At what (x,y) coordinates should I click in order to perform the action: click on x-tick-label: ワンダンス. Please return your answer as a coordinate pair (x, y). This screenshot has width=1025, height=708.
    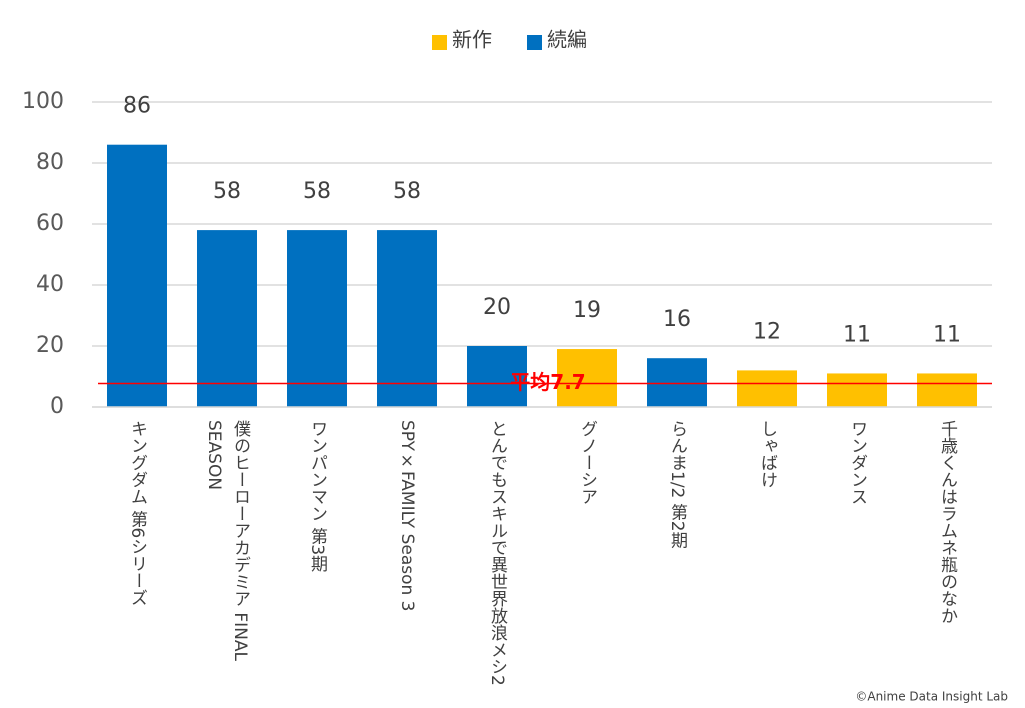
    Looking at the image, I should click on (857, 462).